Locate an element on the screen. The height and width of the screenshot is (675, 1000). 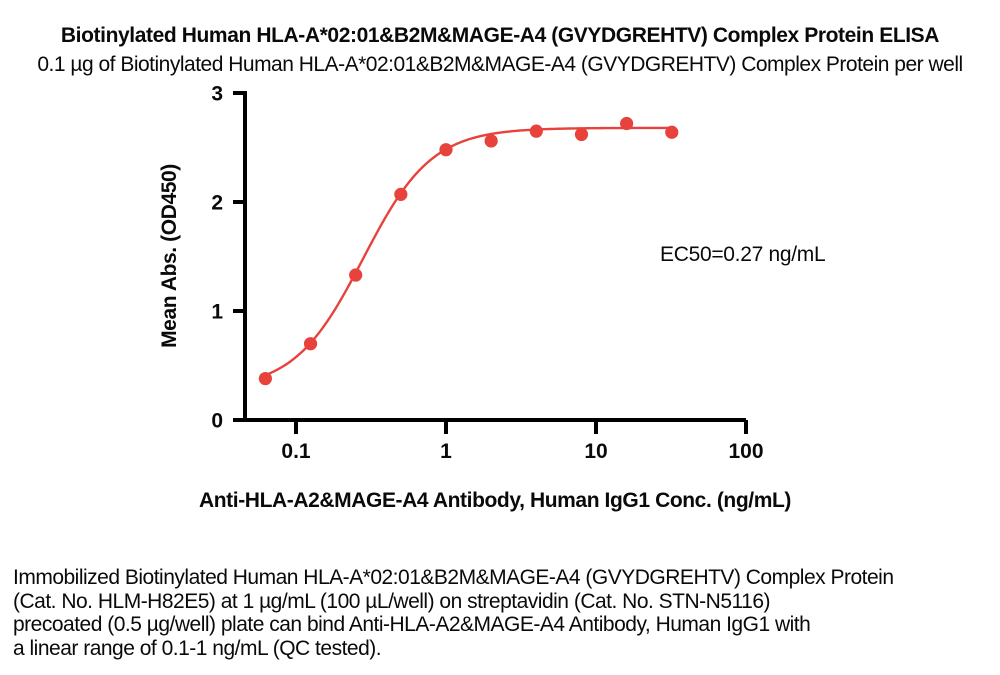
y-tick-label: 1 is located at coordinates (217, 312).